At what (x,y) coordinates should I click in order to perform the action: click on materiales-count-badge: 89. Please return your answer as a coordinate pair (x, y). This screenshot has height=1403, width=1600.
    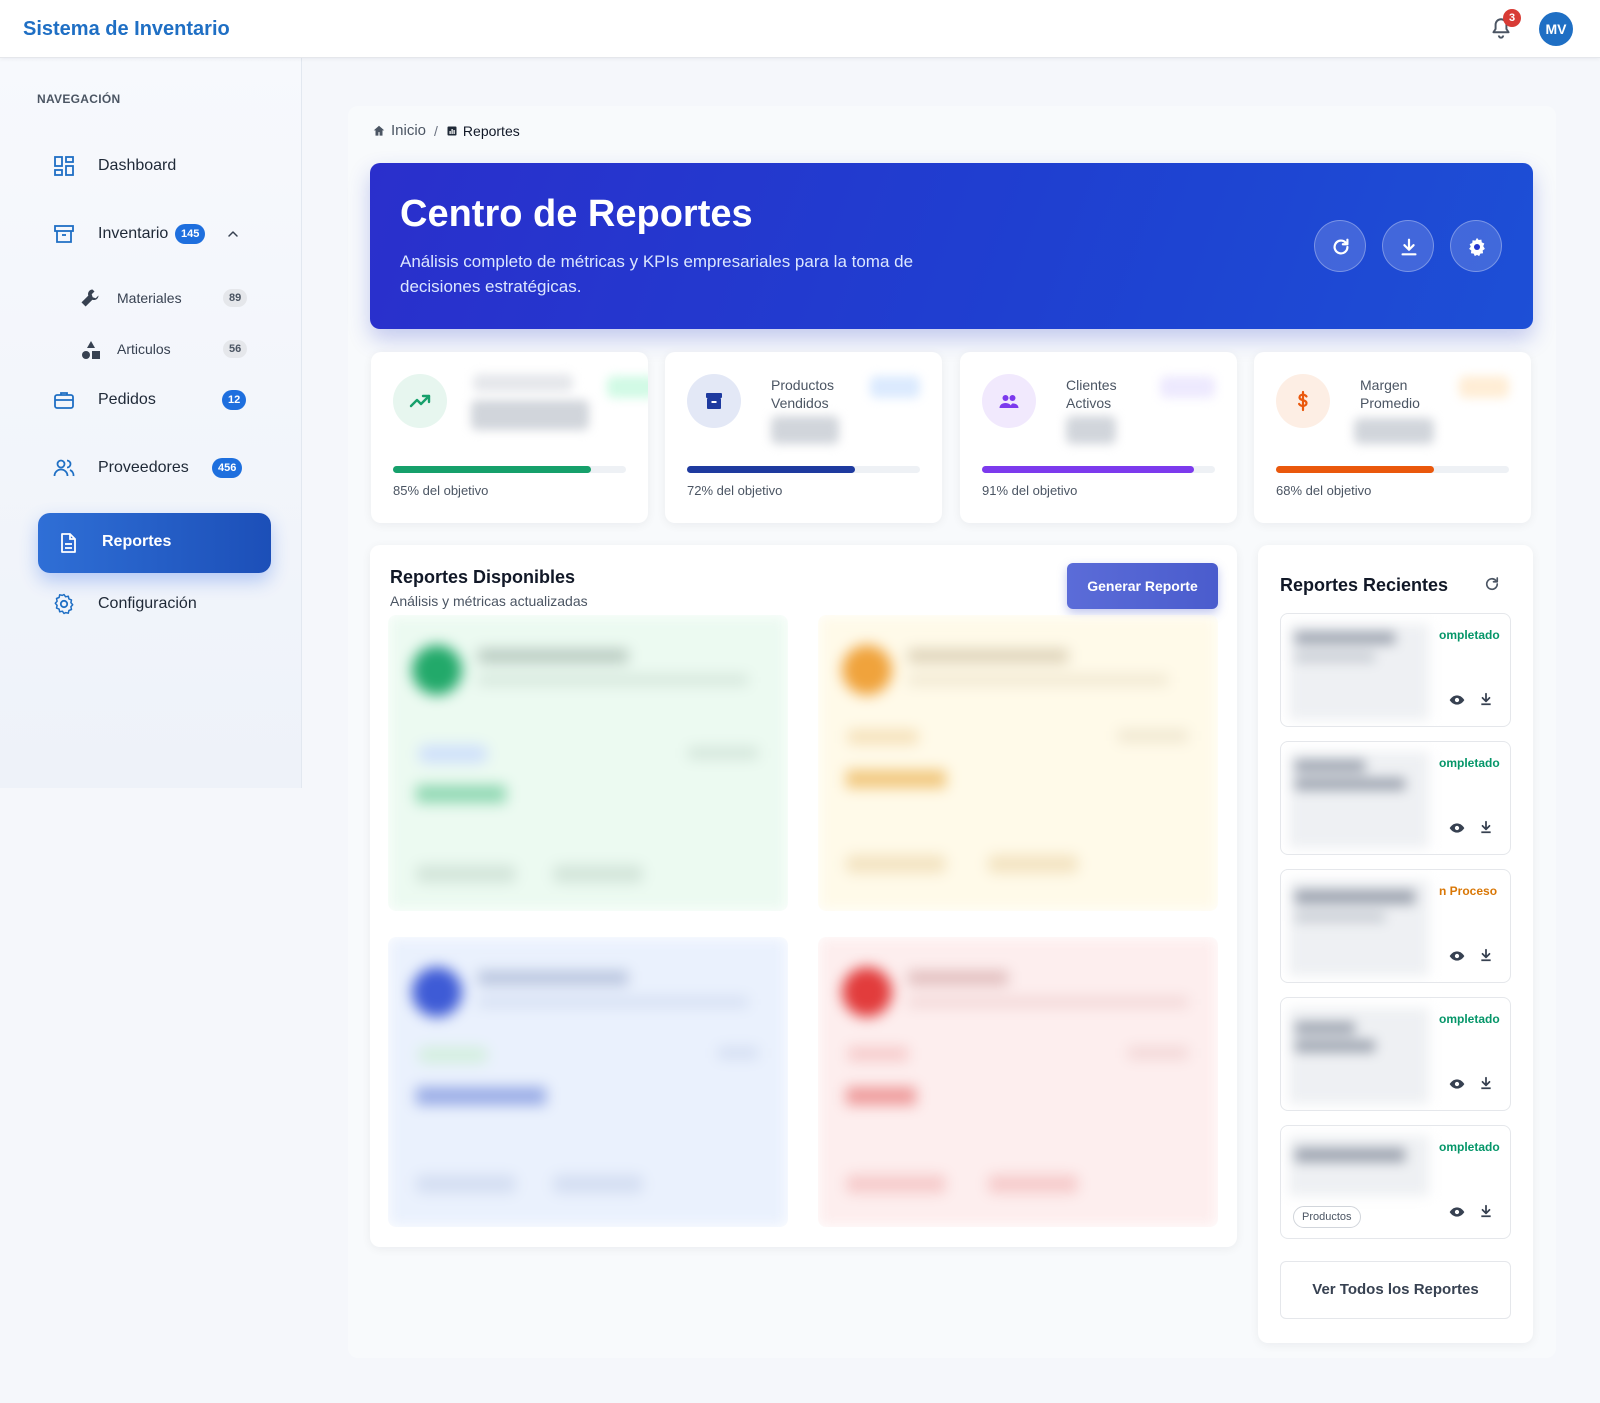
    Looking at the image, I should click on (235, 298).